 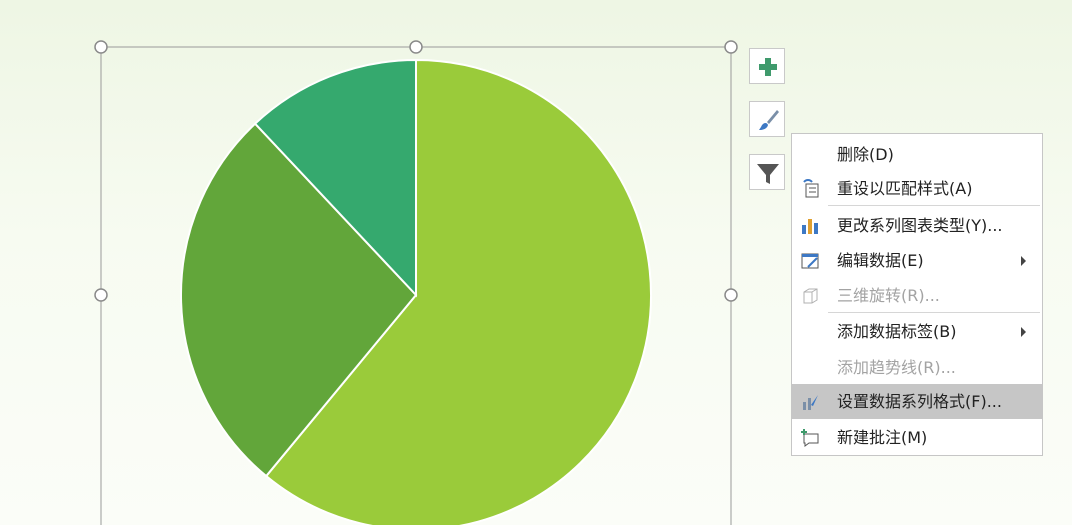 What do you see at coordinates (880, 260) in the screenshot?
I see `menu-text: 编辑数据(E)` at bounding box center [880, 260].